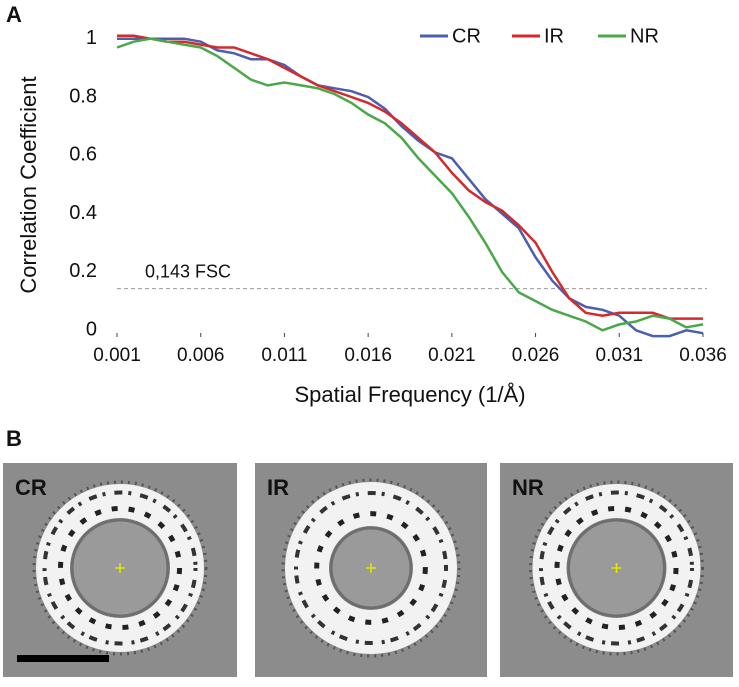 The width and height of the screenshot is (739, 687). Describe the element at coordinates (31, 487) in the screenshot. I see `image-label: CR` at that location.